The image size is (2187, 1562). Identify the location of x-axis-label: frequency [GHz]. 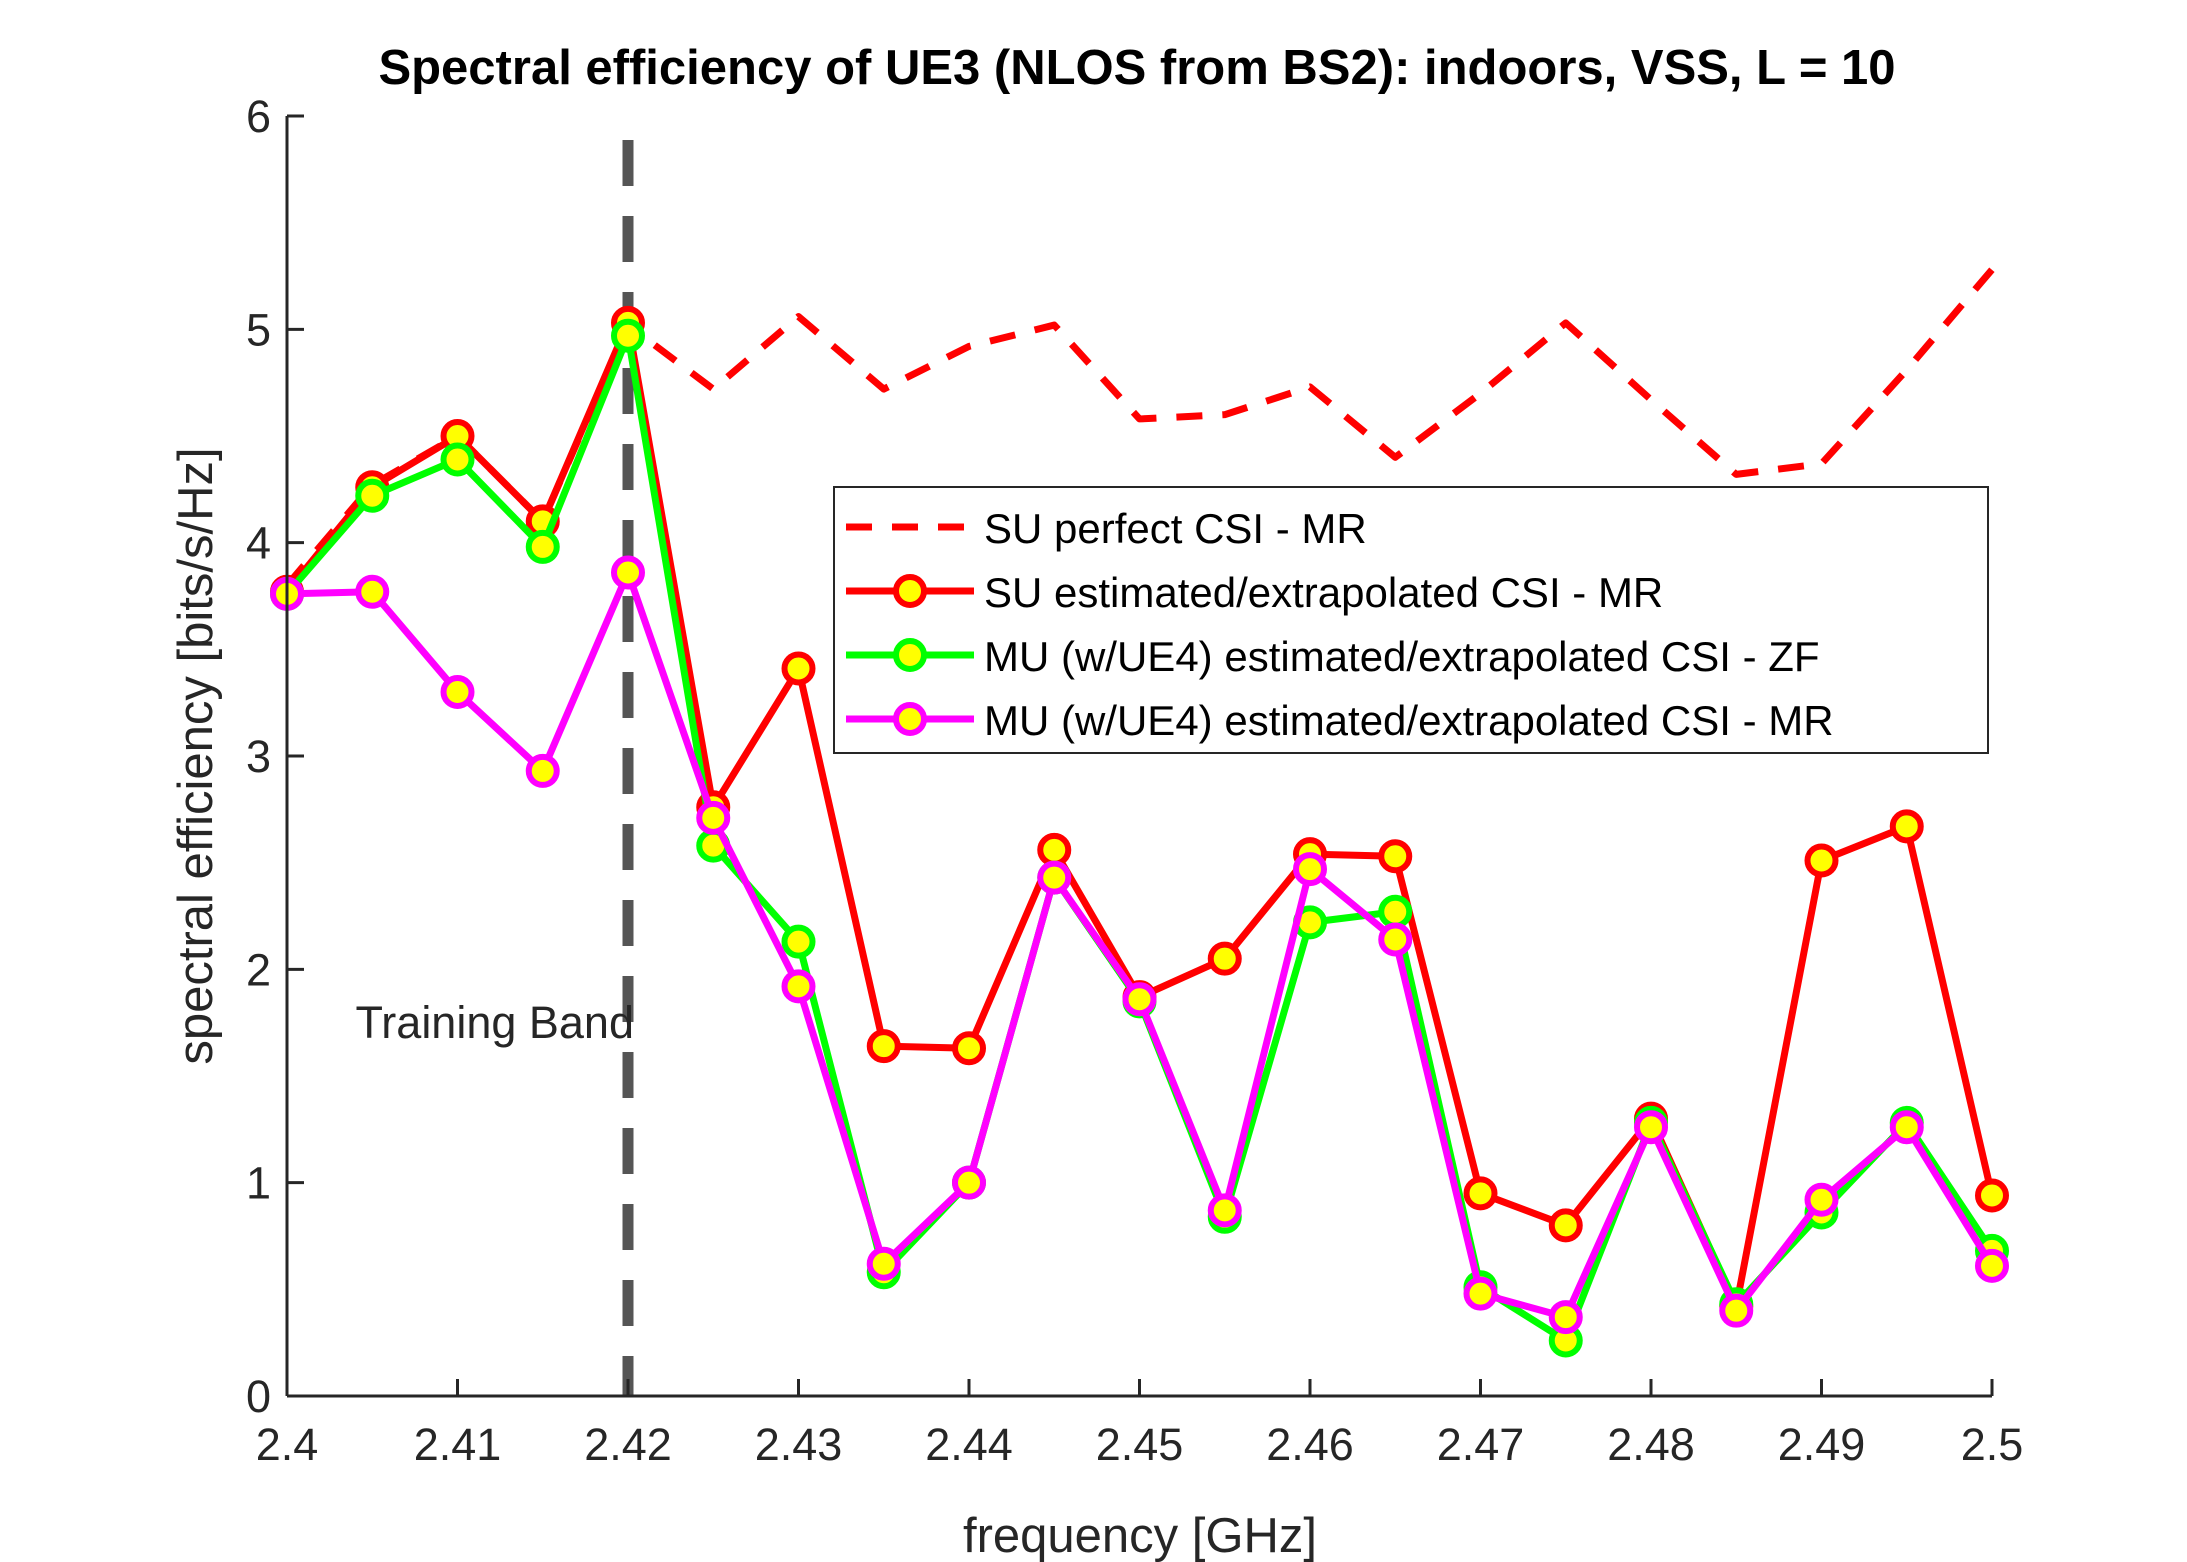
(1140, 1535).